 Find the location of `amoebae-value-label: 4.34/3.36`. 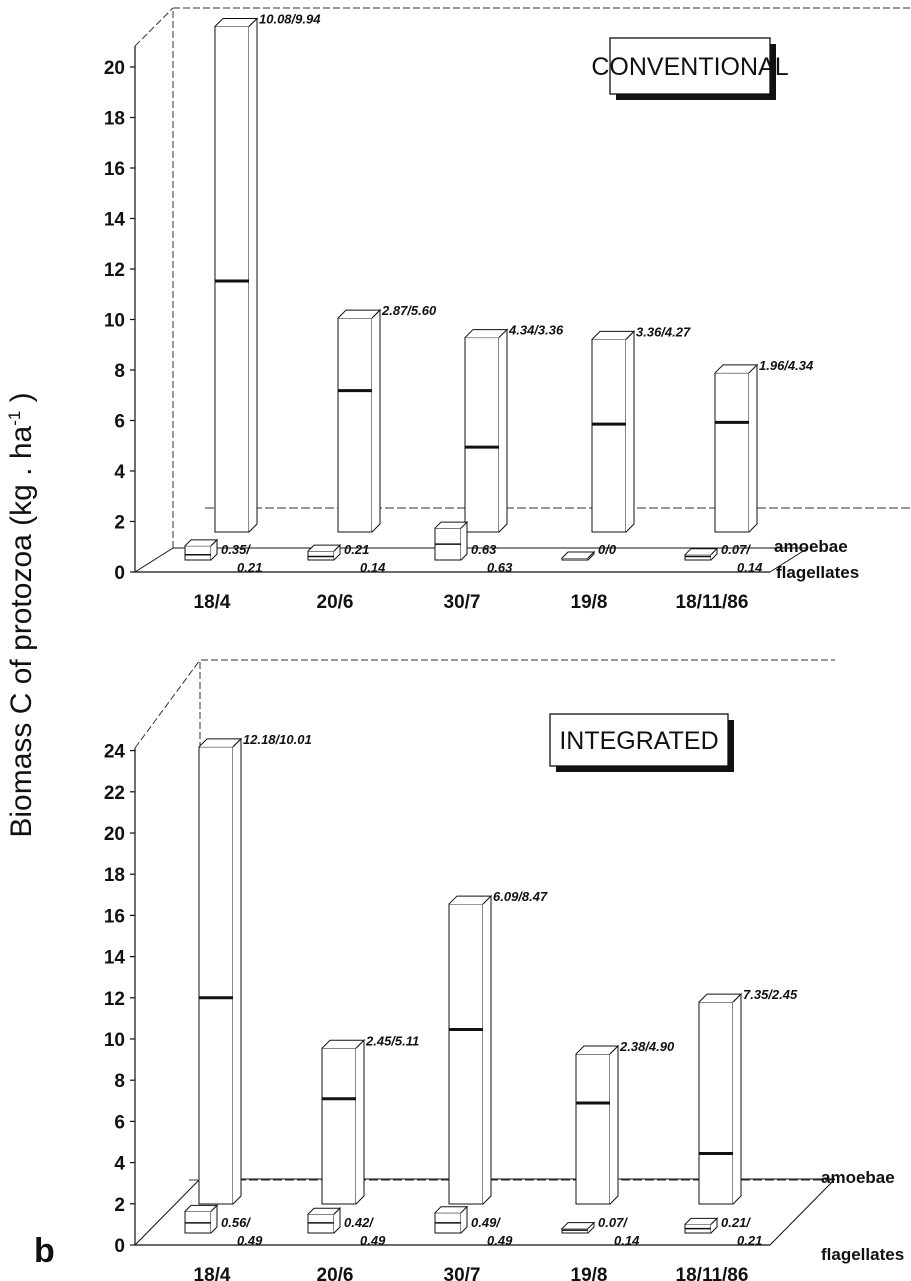

amoebae-value-label: 4.34/3.36 is located at coordinates (536, 330).